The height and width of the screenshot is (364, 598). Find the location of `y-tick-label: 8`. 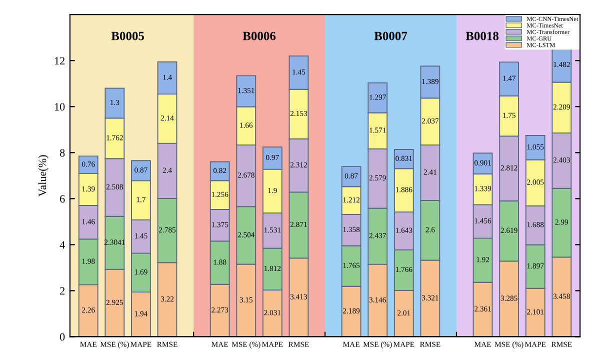

y-tick-label: 8 is located at coordinates (62, 153).